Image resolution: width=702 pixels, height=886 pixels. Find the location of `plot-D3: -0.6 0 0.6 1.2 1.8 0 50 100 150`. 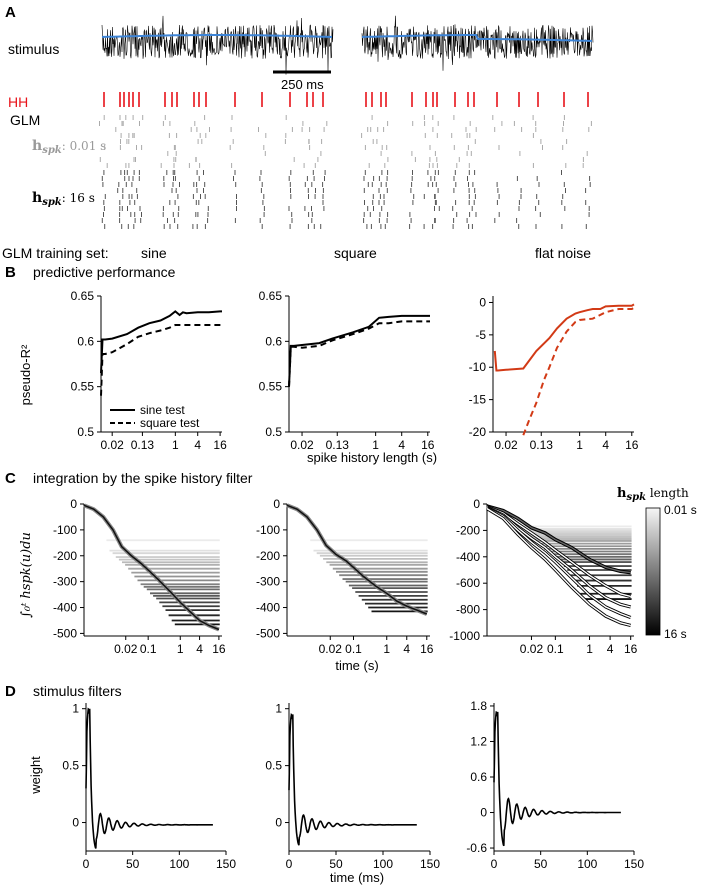

plot-D3: -0.6 0 0.6 1.2 1.8 0 50 100 150 is located at coordinates (555, 785).